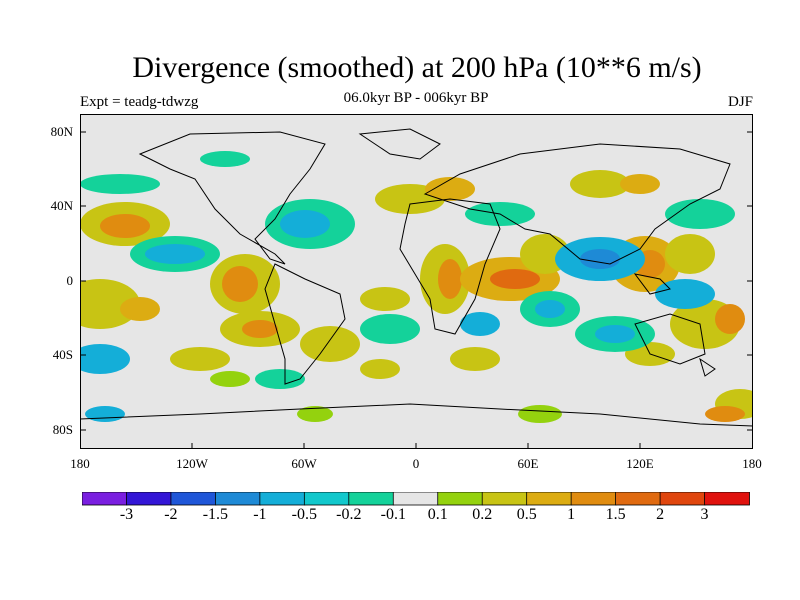 This screenshot has height=600, width=800. Describe the element at coordinates (61, 205) in the screenshot. I see `lat-label-40n: 40N` at that location.